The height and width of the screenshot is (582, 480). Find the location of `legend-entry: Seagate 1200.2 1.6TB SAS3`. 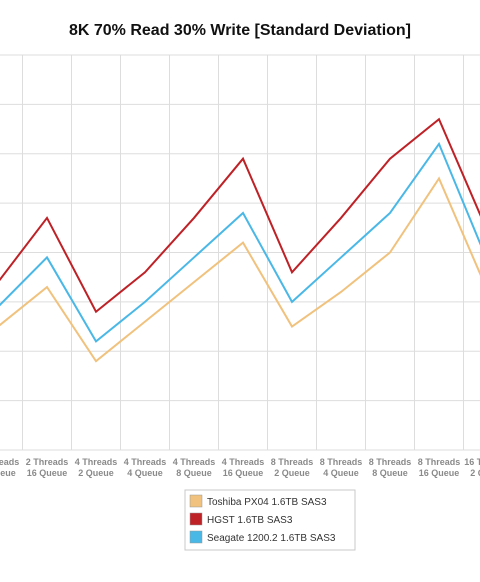

legend-entry: Seagate 1200.2 1.6TB SAS3 is located at coordinates (271, 538).